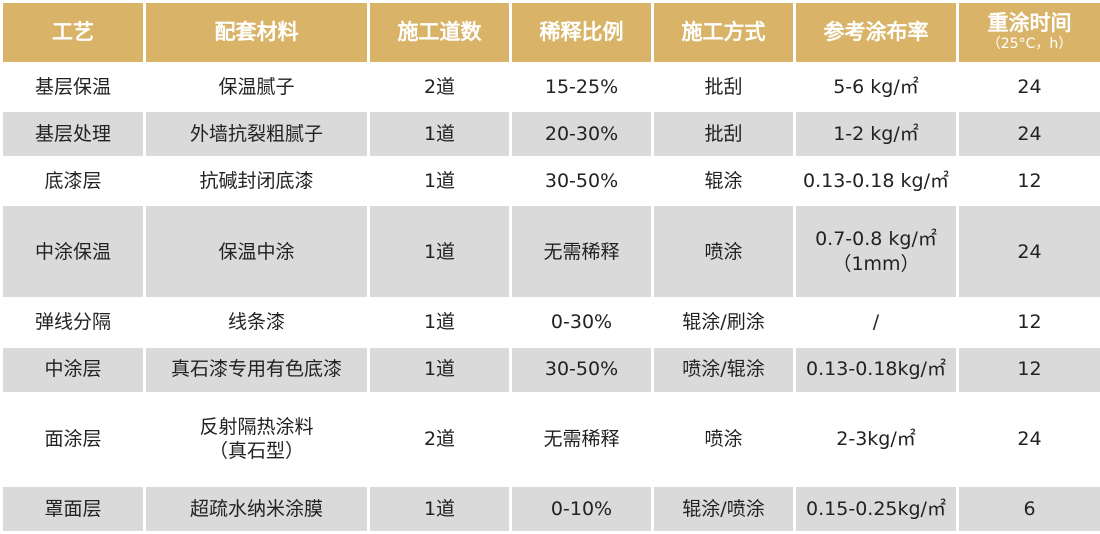 Image resolution: width=1100 pixels, height=534 pixels. What do you see at coordinates (723, 181) in the screenshot?
I see `cell-method: 辊涂` at bounding box center [723, 181].